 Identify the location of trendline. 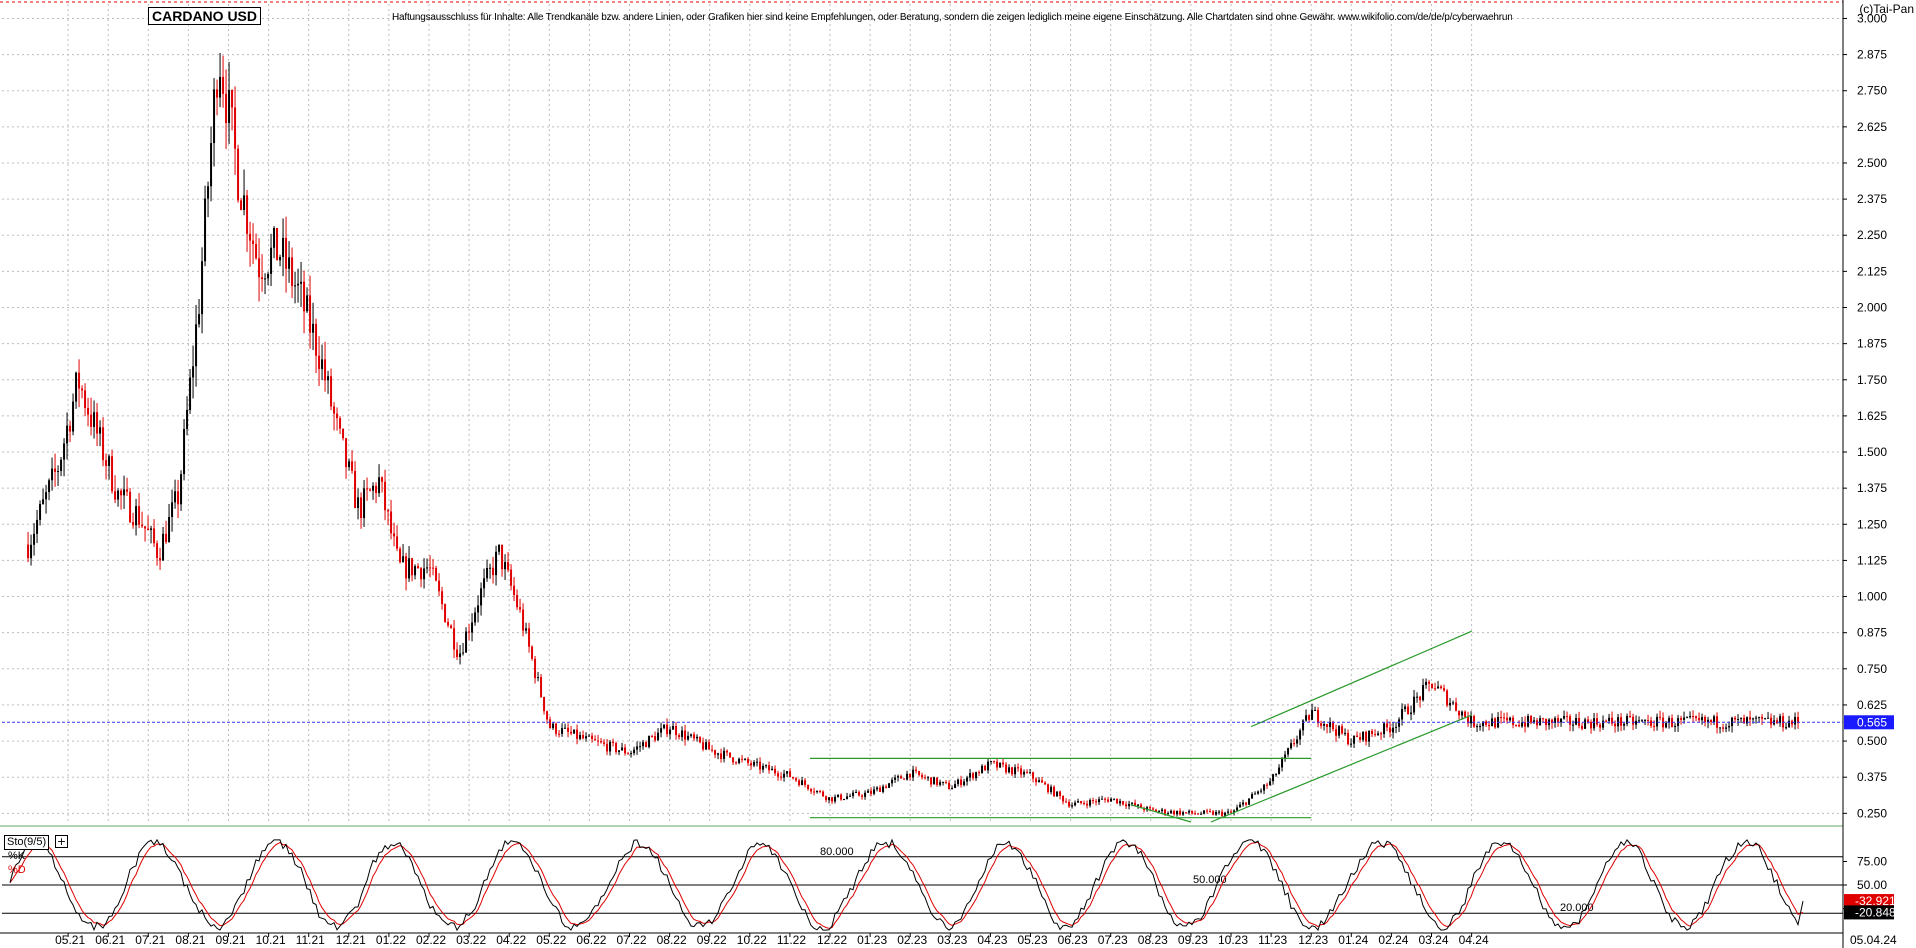
(1361, 679).